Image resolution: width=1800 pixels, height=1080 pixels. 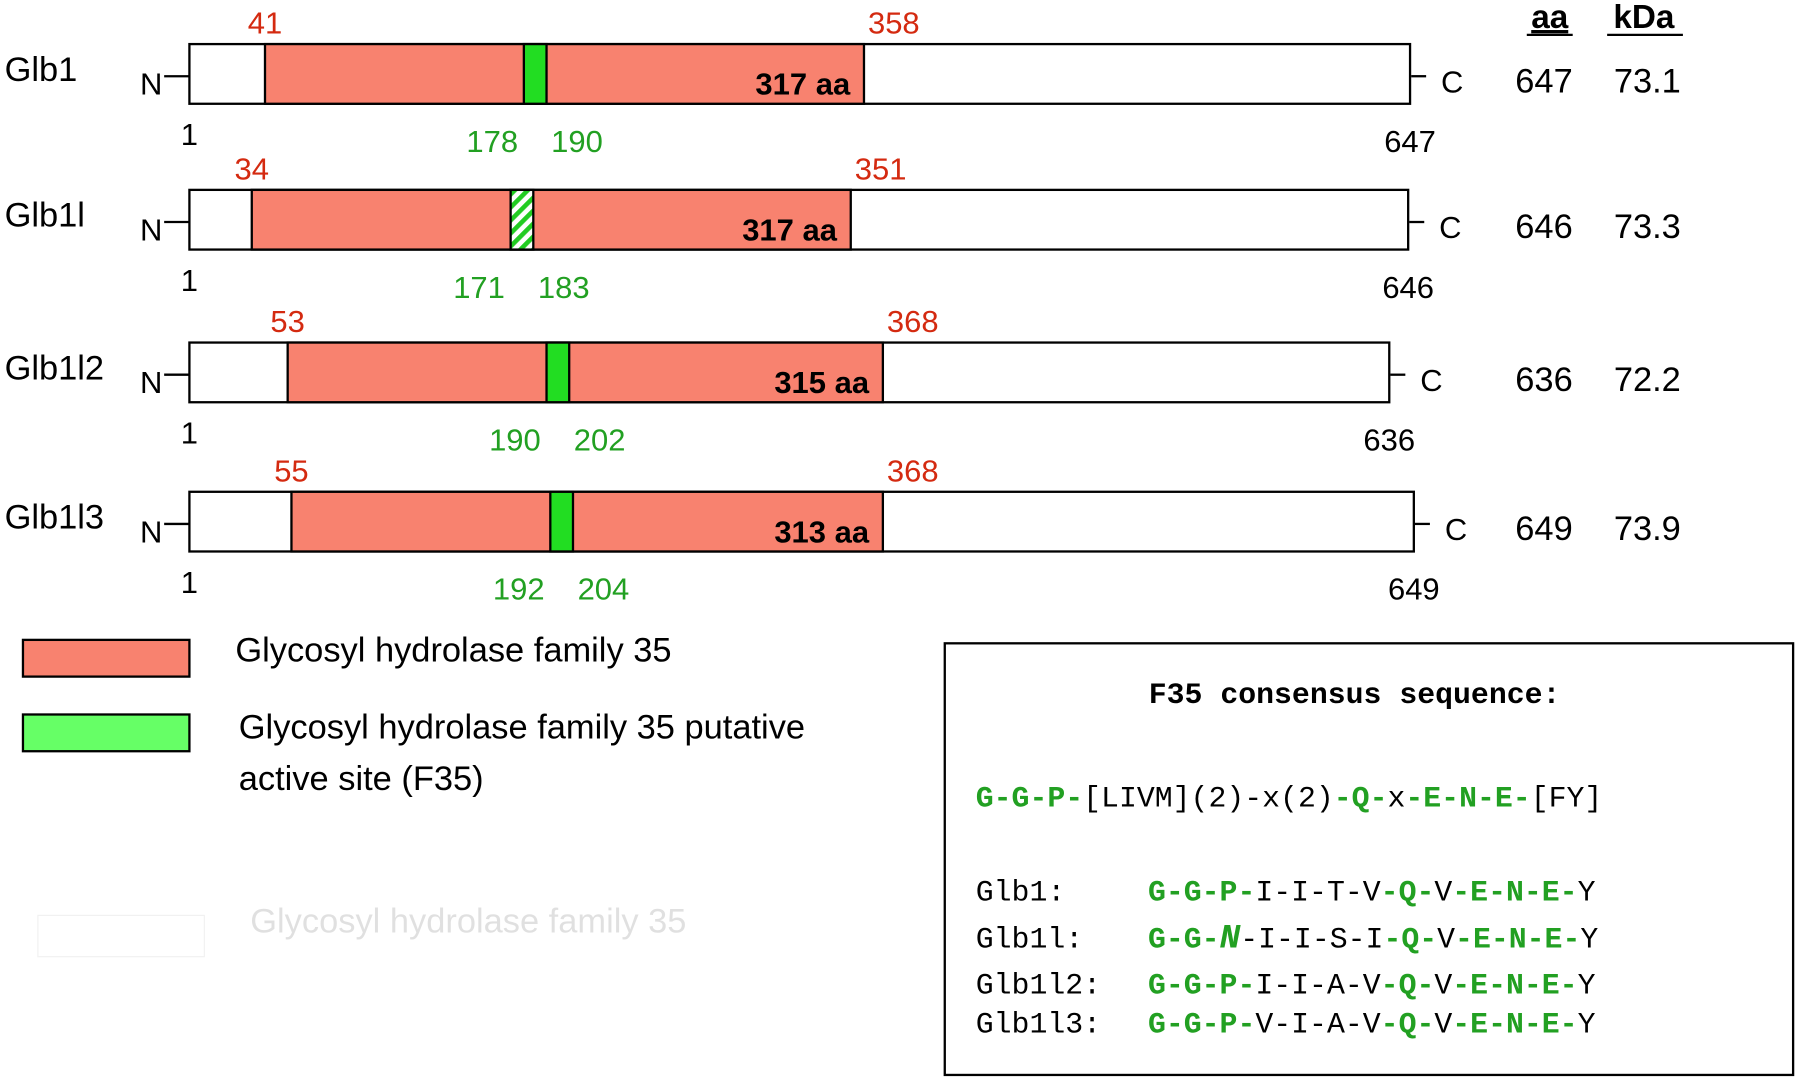 I want to click on site-start: 190, so click(x=515, y=439).